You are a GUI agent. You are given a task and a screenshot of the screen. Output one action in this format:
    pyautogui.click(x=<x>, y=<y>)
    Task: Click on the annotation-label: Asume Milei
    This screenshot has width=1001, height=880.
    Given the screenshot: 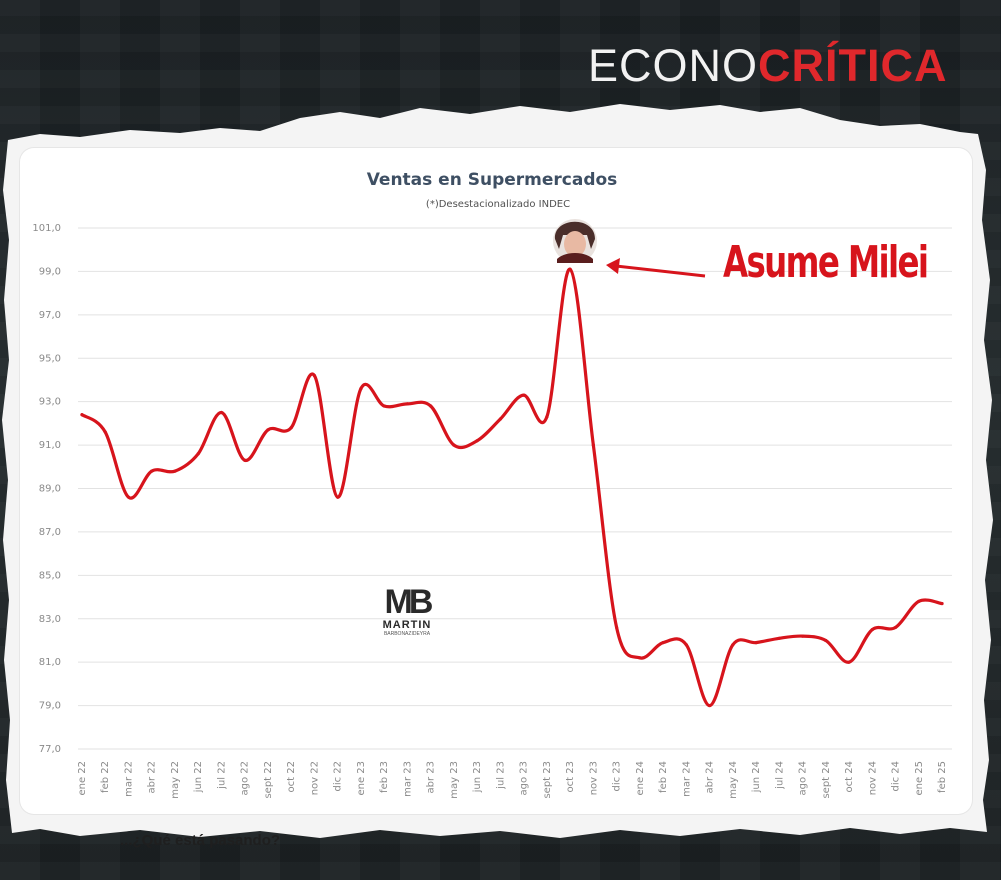 What is the action you would take?
    pyautogui.click(x=826, y=262)
    